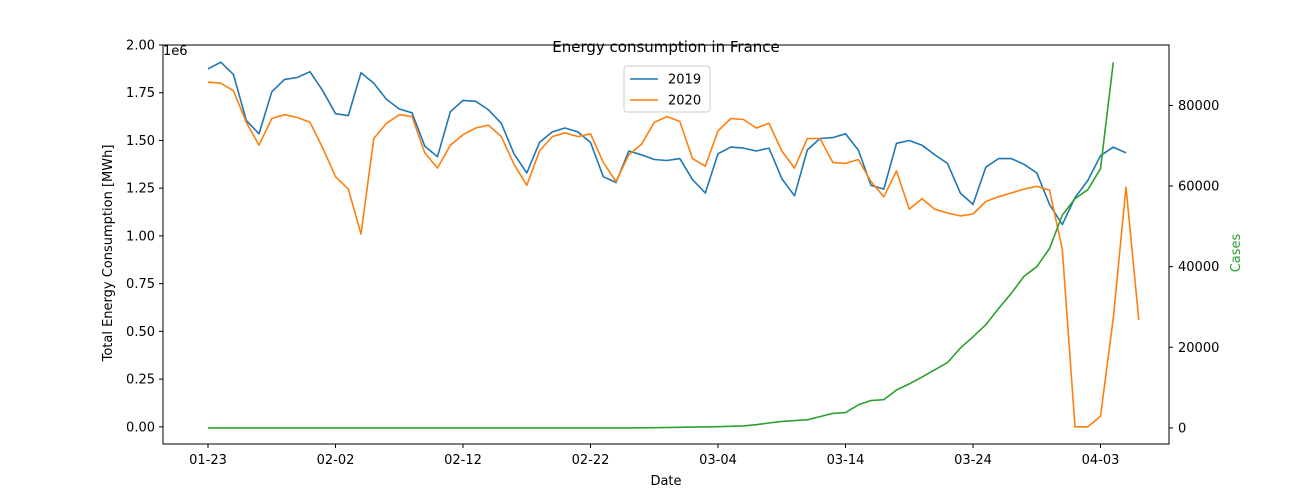 This screenshot has width=1300, height=500. Describe the element at coordinates (1101, 460) in the screenshot. I see `x-tick-label: 04-03` at that location.